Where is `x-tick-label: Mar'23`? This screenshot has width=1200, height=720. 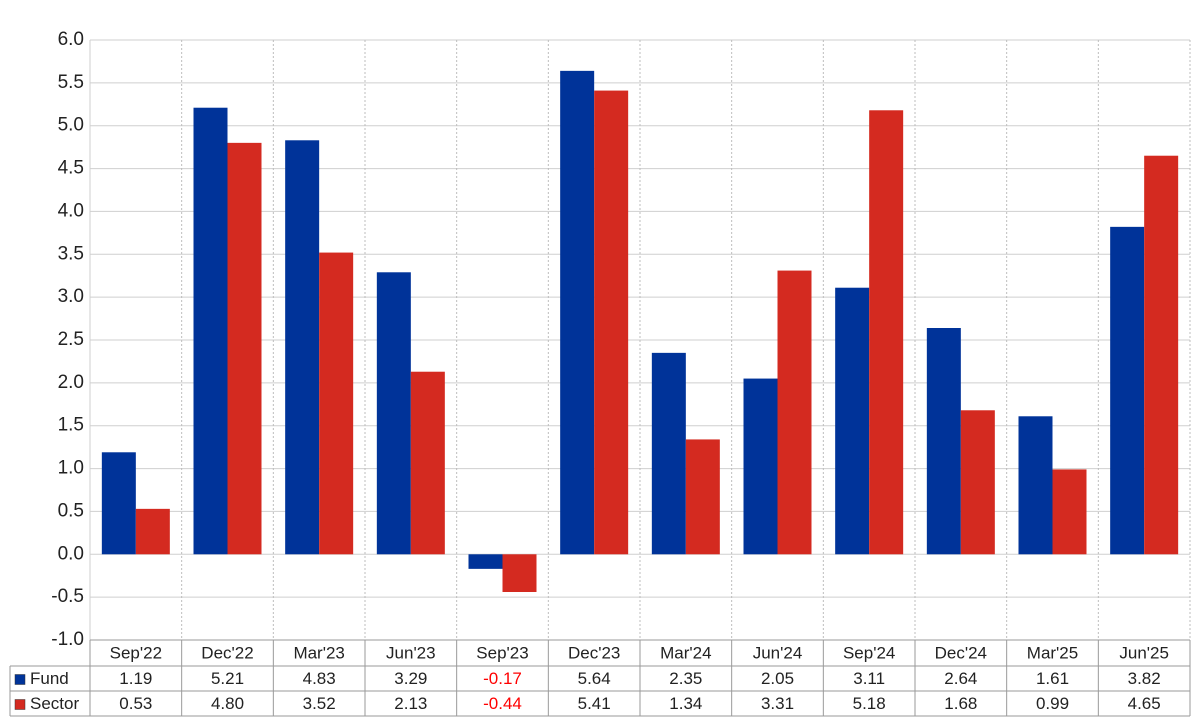
x-tick-label: Mar'23 is located at coordinates (318, 652).